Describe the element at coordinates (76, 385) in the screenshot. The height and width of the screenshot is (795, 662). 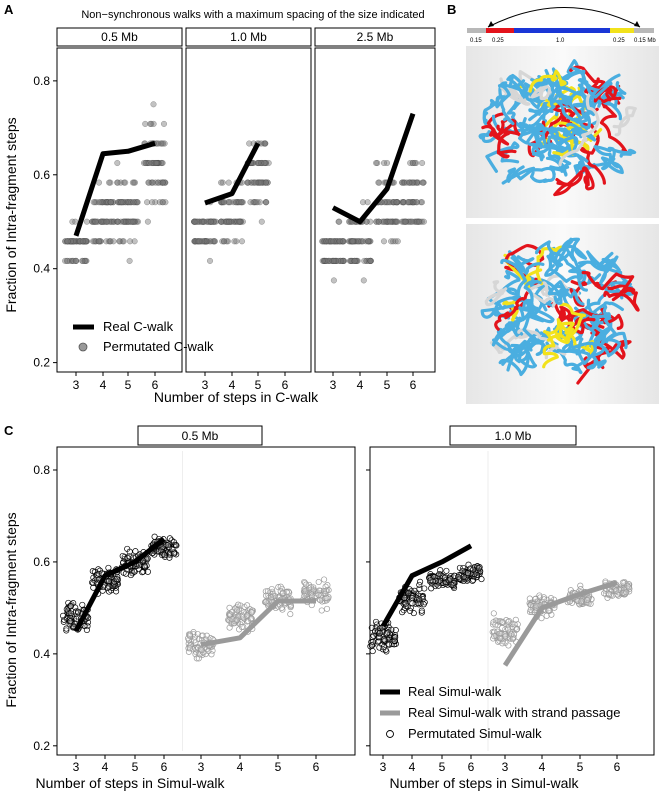
I see `panel-a-xtick-label-0-0: 3` at that location.